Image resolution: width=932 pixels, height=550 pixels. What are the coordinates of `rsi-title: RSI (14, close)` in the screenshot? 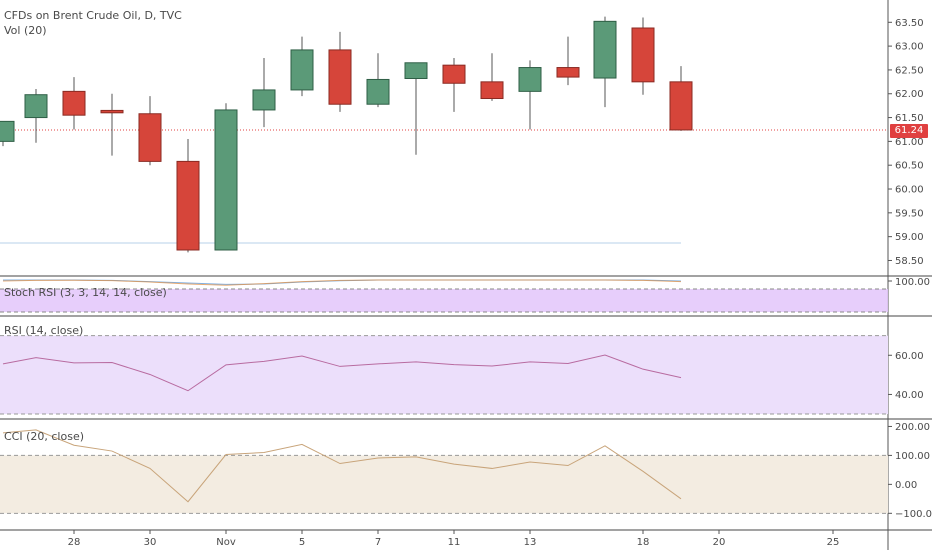 It's located at (44, 330).